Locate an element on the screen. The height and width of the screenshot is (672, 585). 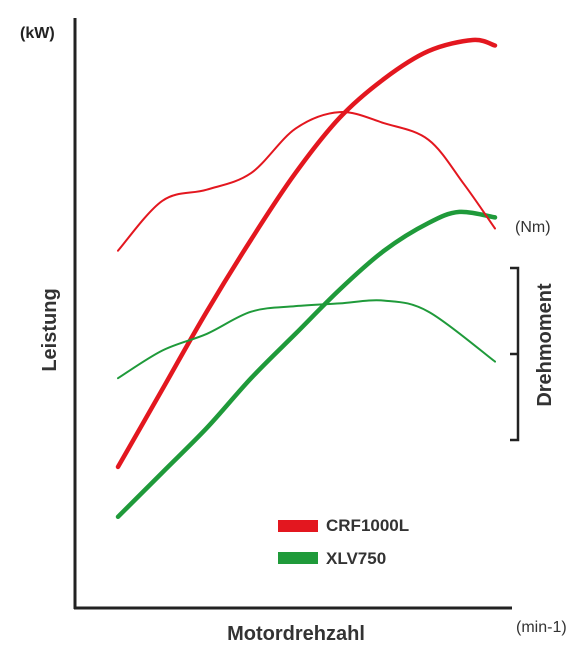
legend-label-xlv750: XLV750 is located at coordinates (356, 558).